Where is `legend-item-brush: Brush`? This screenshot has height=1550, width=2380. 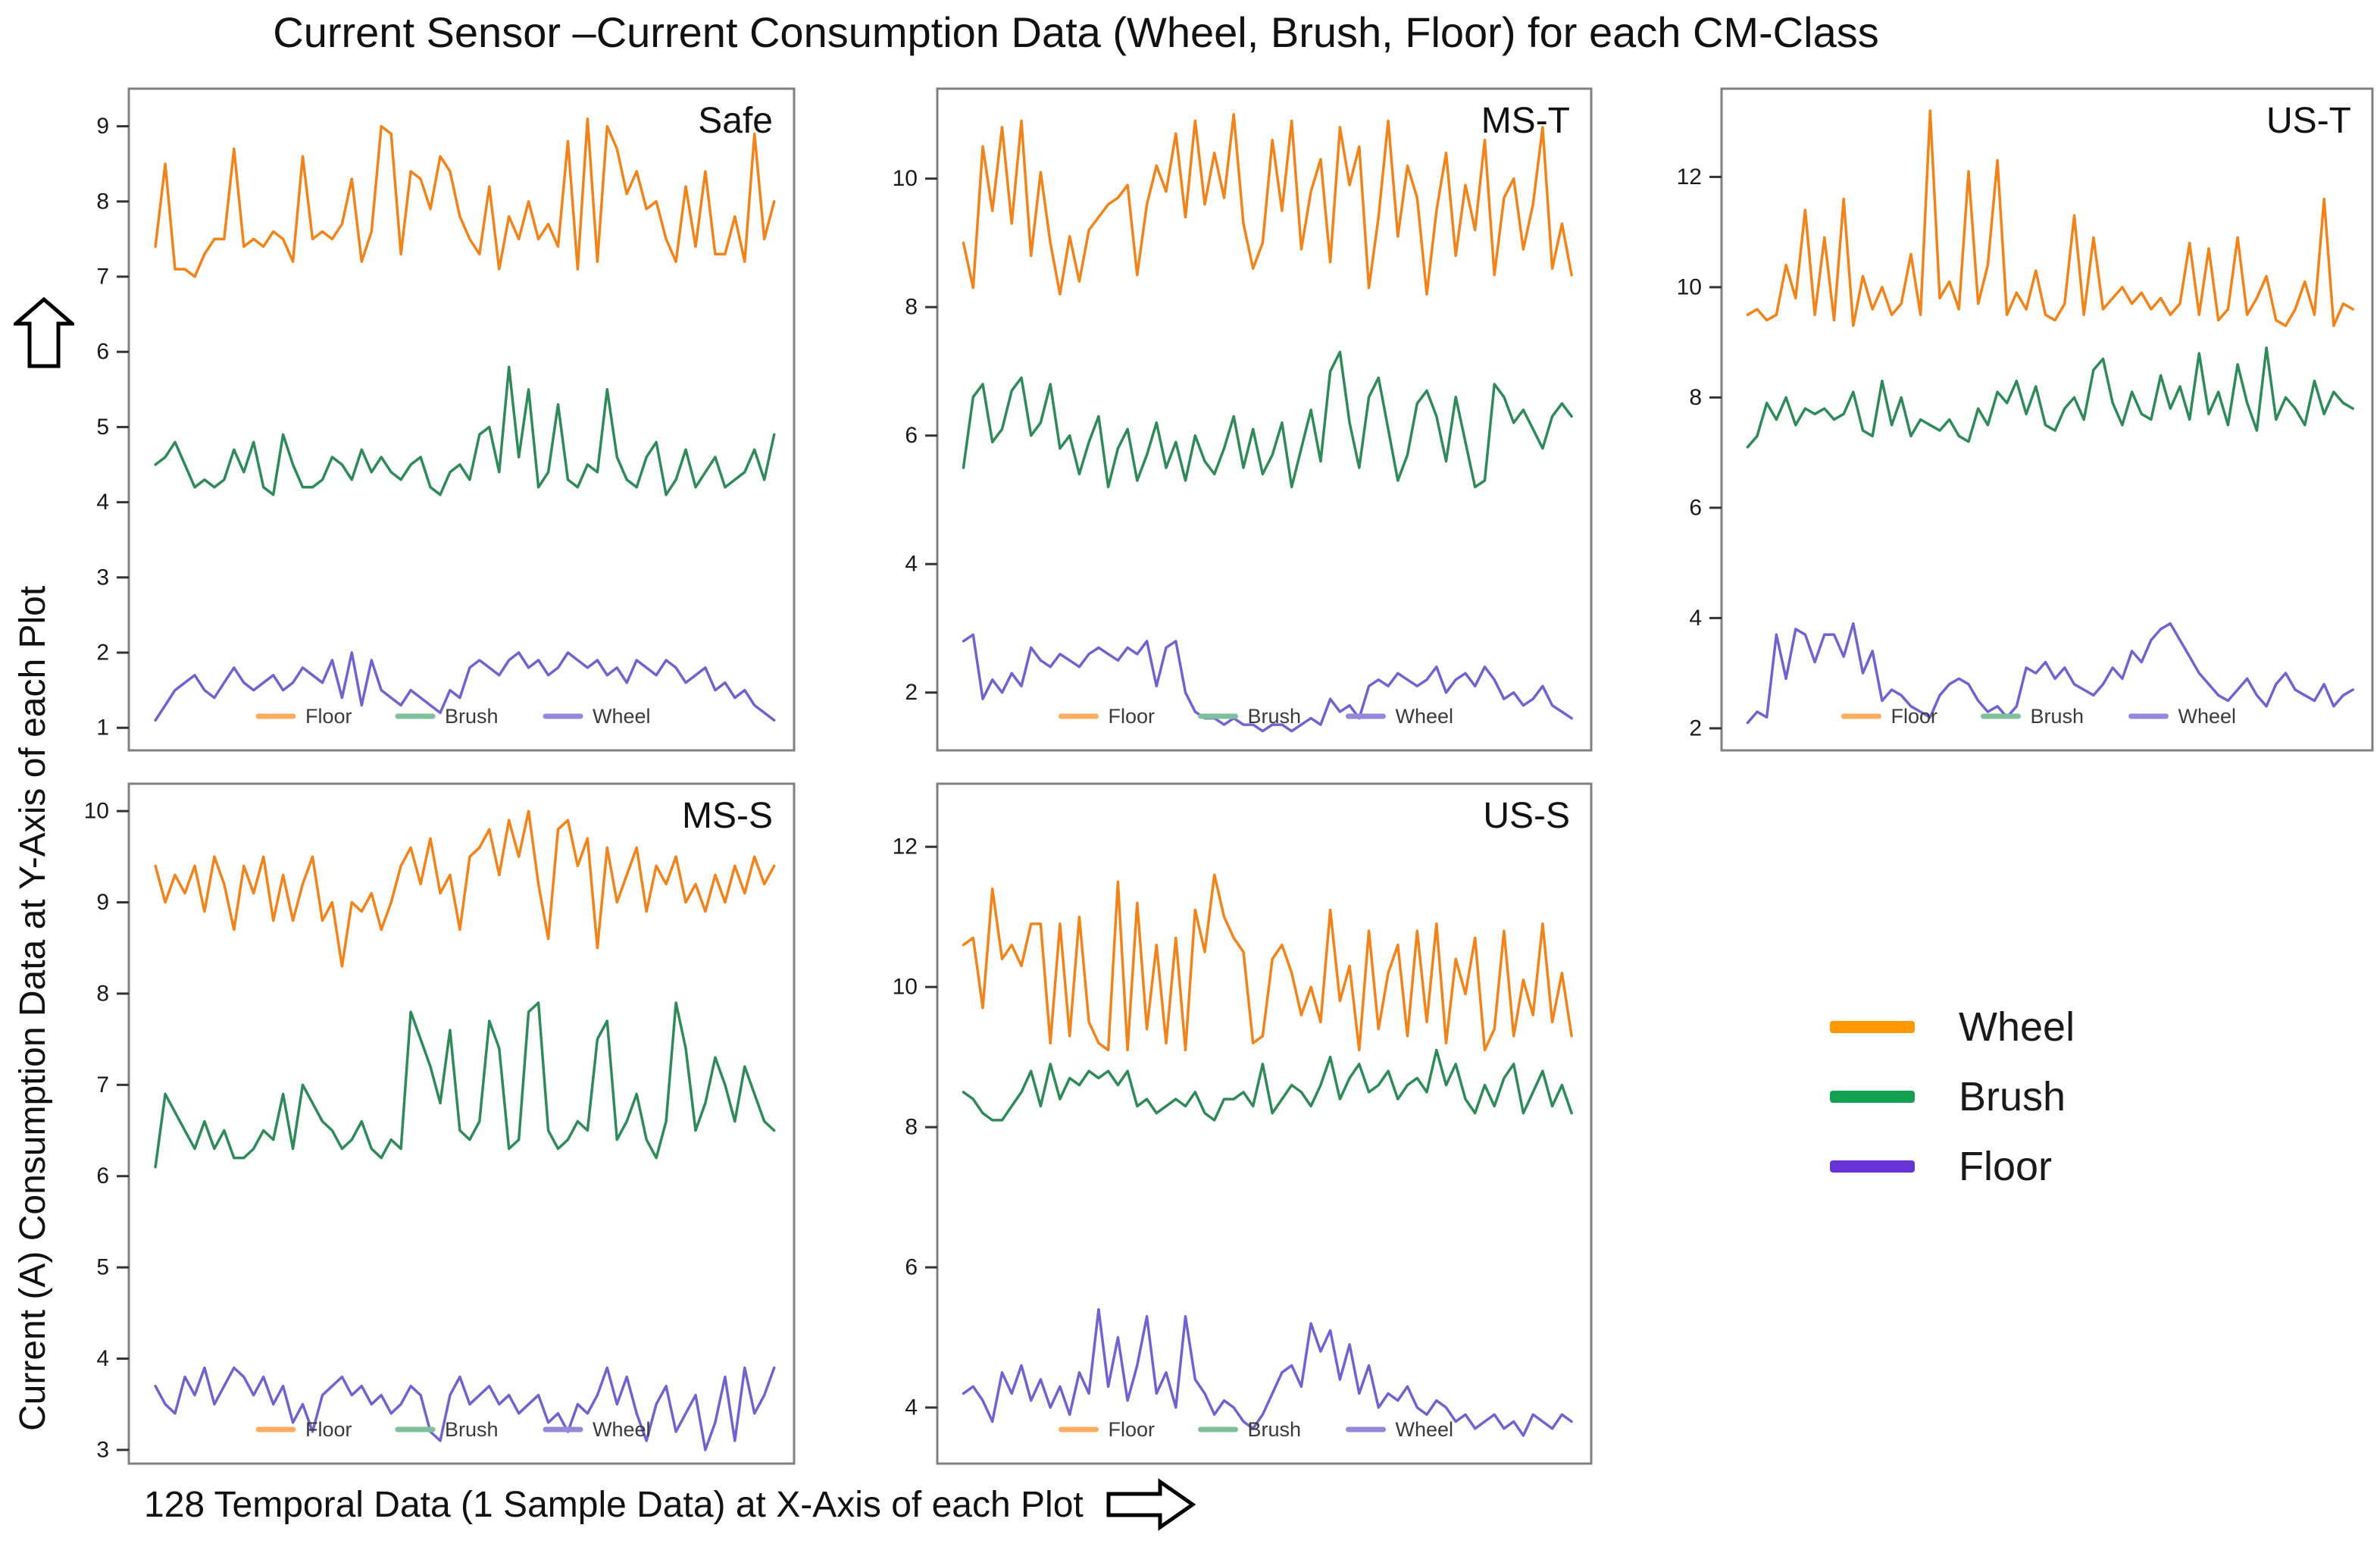 legend-item-brush: Brush is located at coordinates (1952, 1097).